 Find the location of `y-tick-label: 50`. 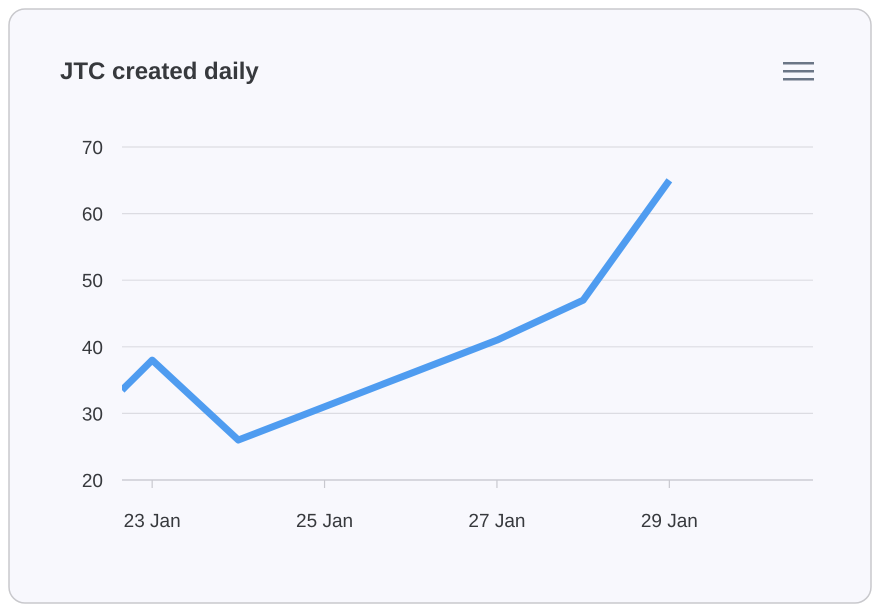

y-tick-label: 50 is located at coordinates (92, 281).